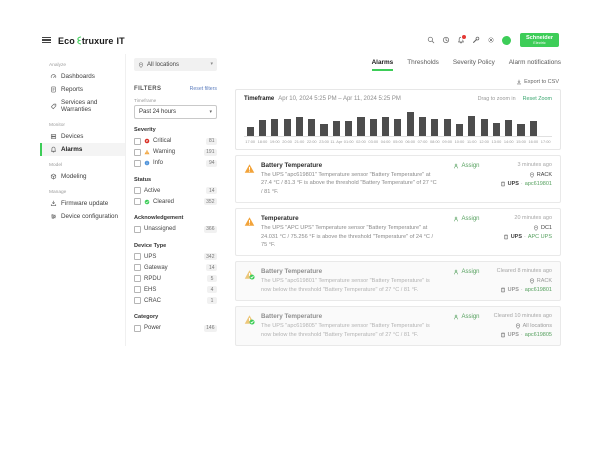 This screenshot has height=450, width=600. I want to click on assign-label: Assign, so click(470, 166).